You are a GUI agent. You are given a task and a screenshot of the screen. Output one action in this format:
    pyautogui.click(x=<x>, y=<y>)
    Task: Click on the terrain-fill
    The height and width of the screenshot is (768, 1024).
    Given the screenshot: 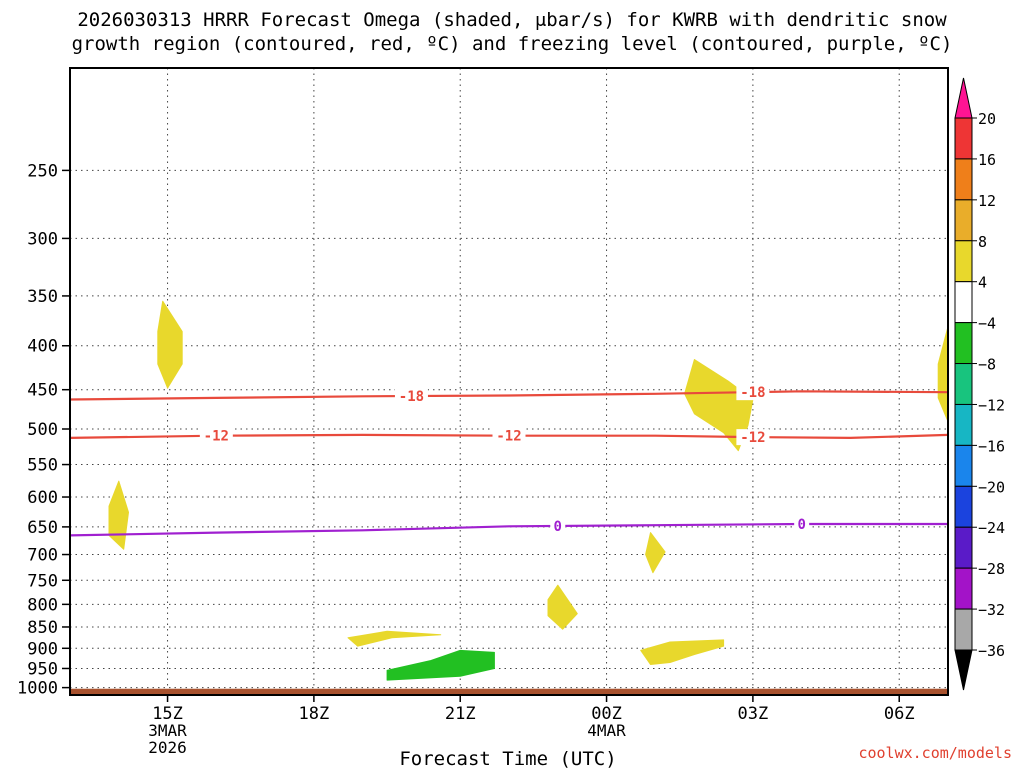 What is the action you would take?
    pyautogui.click(x=509, y=691)
    